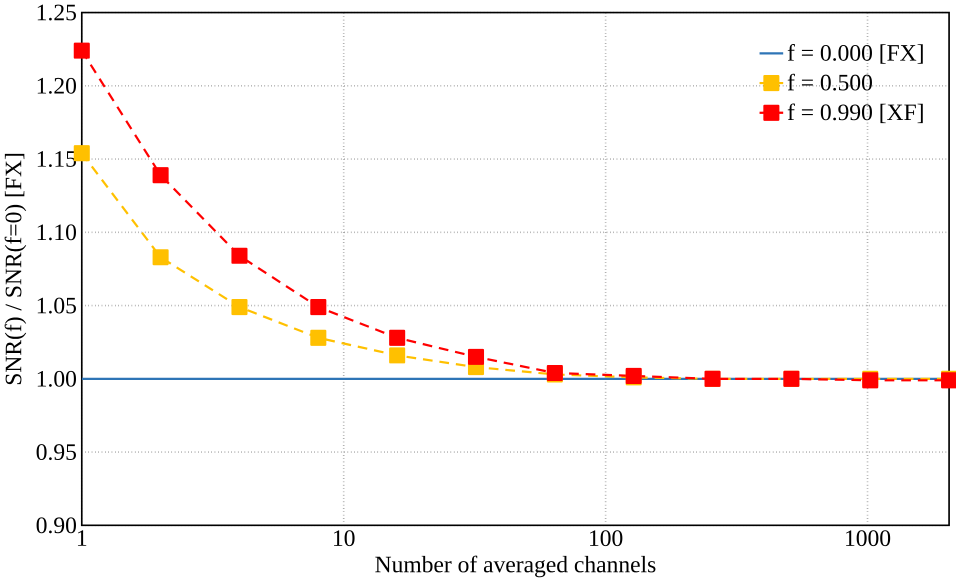  I want to click on x-tick-label: 10, so click(344, 538).